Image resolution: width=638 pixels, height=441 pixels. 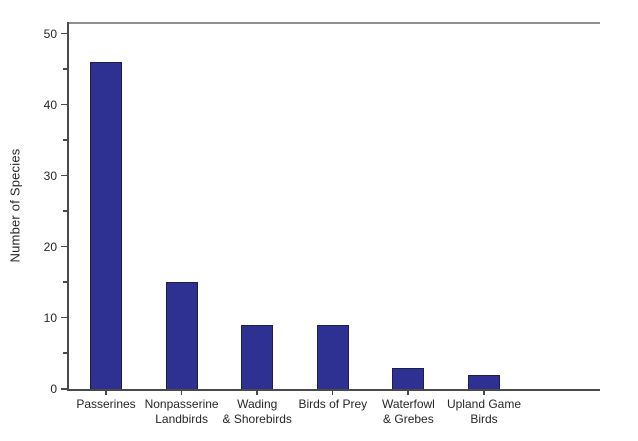 I want to click on y-tick-label: 30, so click(x=50, y=175).